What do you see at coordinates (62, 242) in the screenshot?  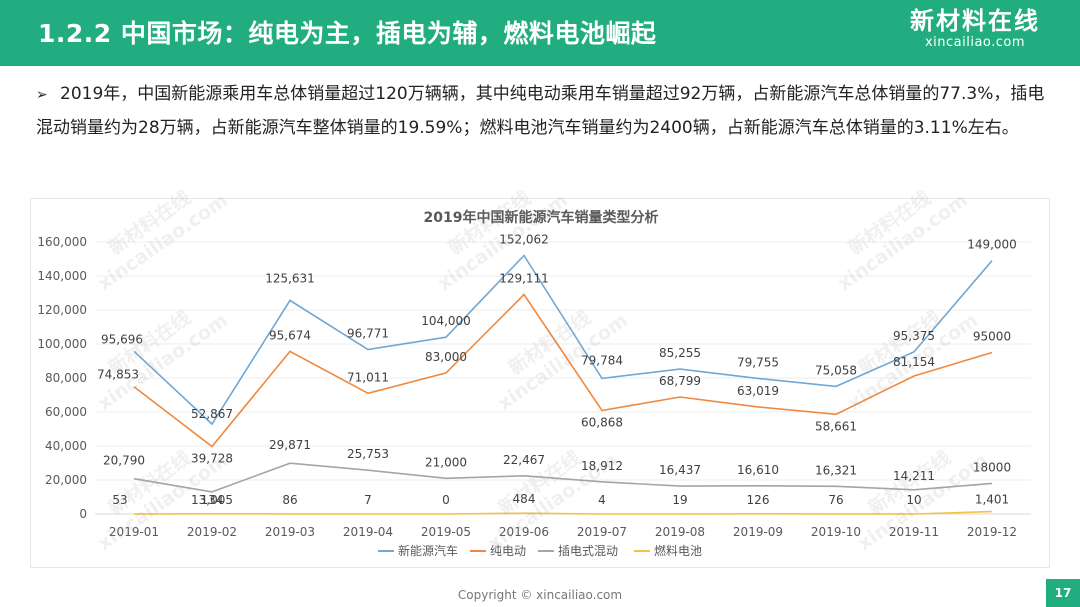 I see `y-tick-label: 160,000` at bounding box center [62, 242].